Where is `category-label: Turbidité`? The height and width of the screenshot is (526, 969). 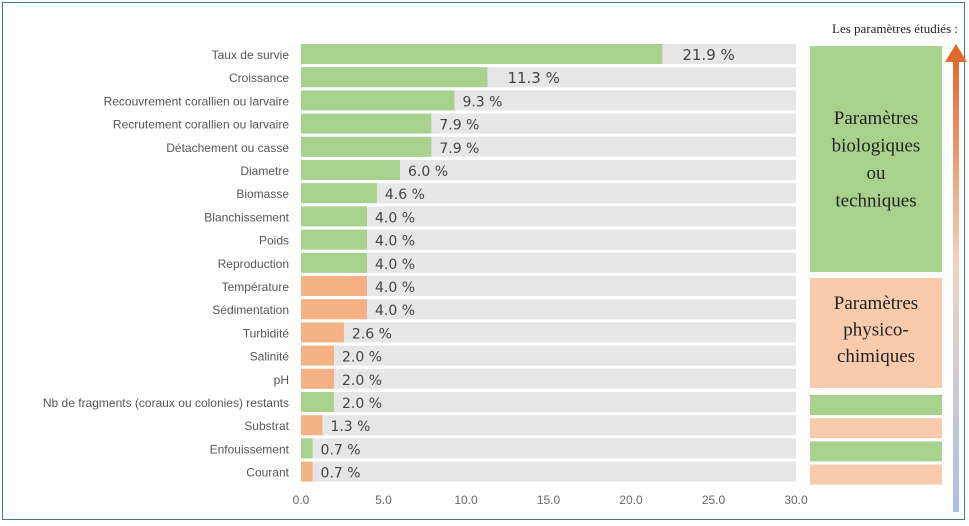
category-label: Turbidité is located at coordinates (266, 333).